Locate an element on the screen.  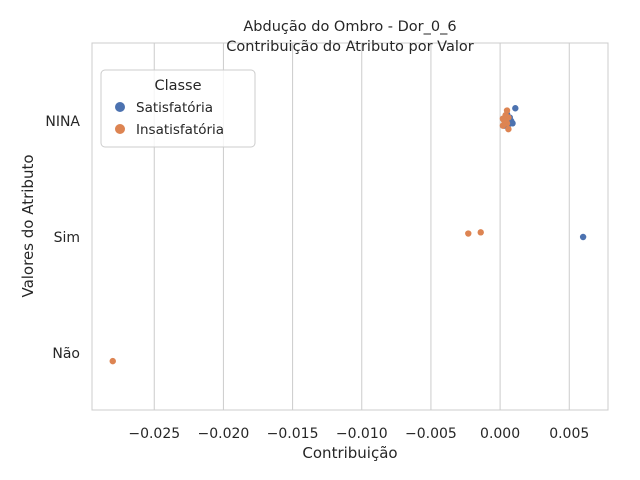
legend-box is located at coordinates (178, 108).